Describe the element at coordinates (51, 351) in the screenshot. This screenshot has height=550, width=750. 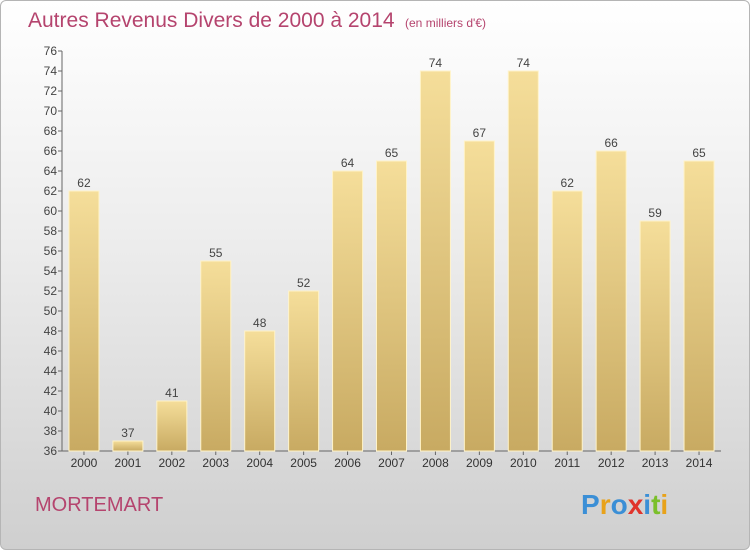
I see `y-tick-label: 46` at that location.